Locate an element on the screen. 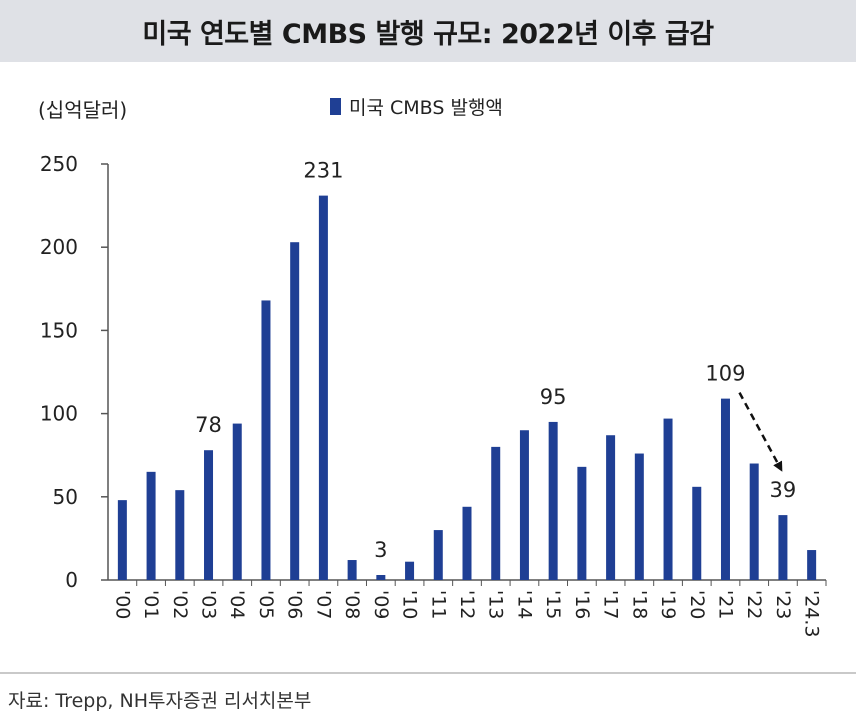 Image resolution: width=856 pixels, height=719 pixels. dashed-arrow is located at coordinates (760, 432).